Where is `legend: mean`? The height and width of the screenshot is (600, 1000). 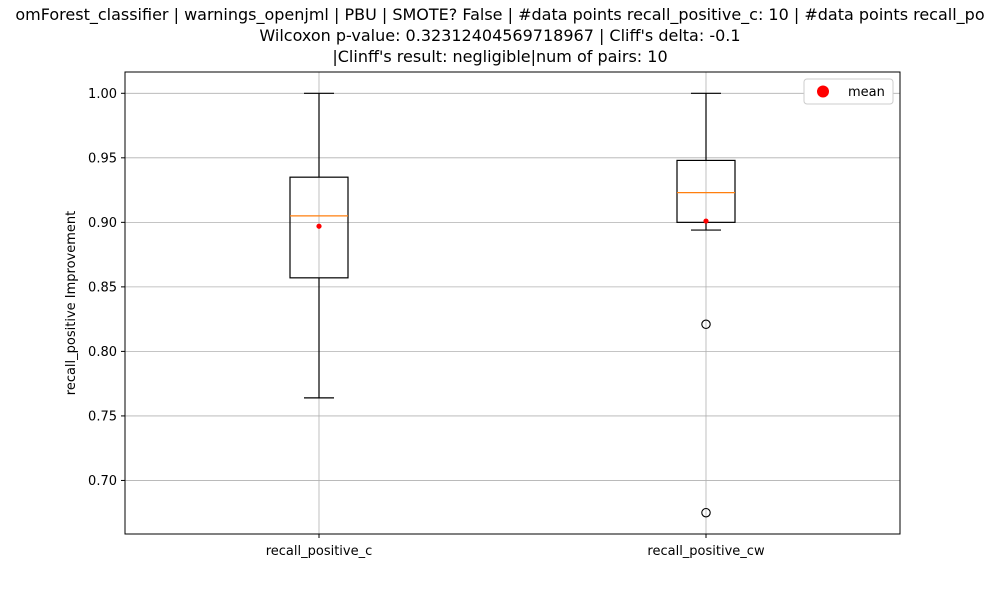 legend: mean is located at coordinates (848, 91).